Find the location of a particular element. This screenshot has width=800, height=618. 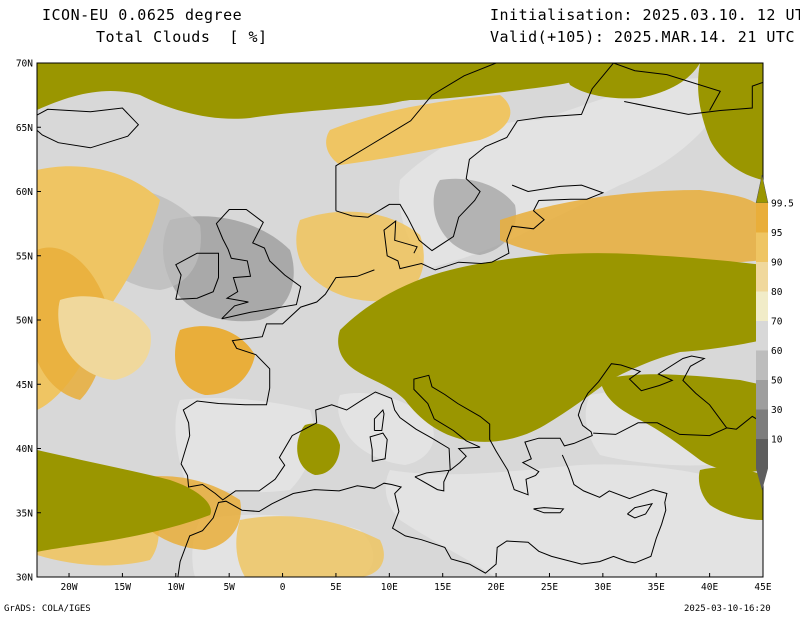

lon-tick-label: 25E is located at coordinates (549, 587).